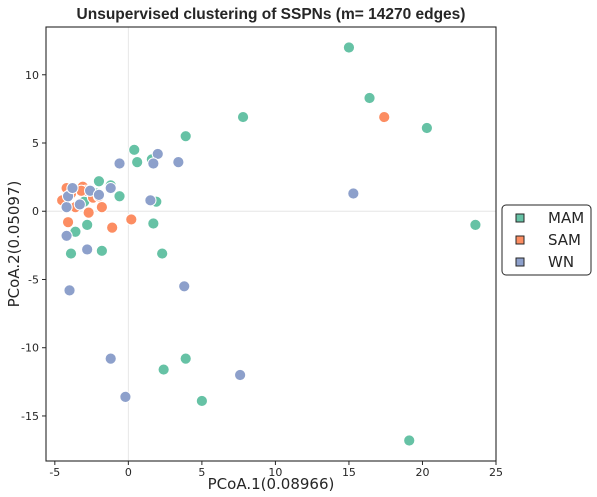 The image size is (597, 497). I want to click on y-tick-label: 0, so click(35, 211).